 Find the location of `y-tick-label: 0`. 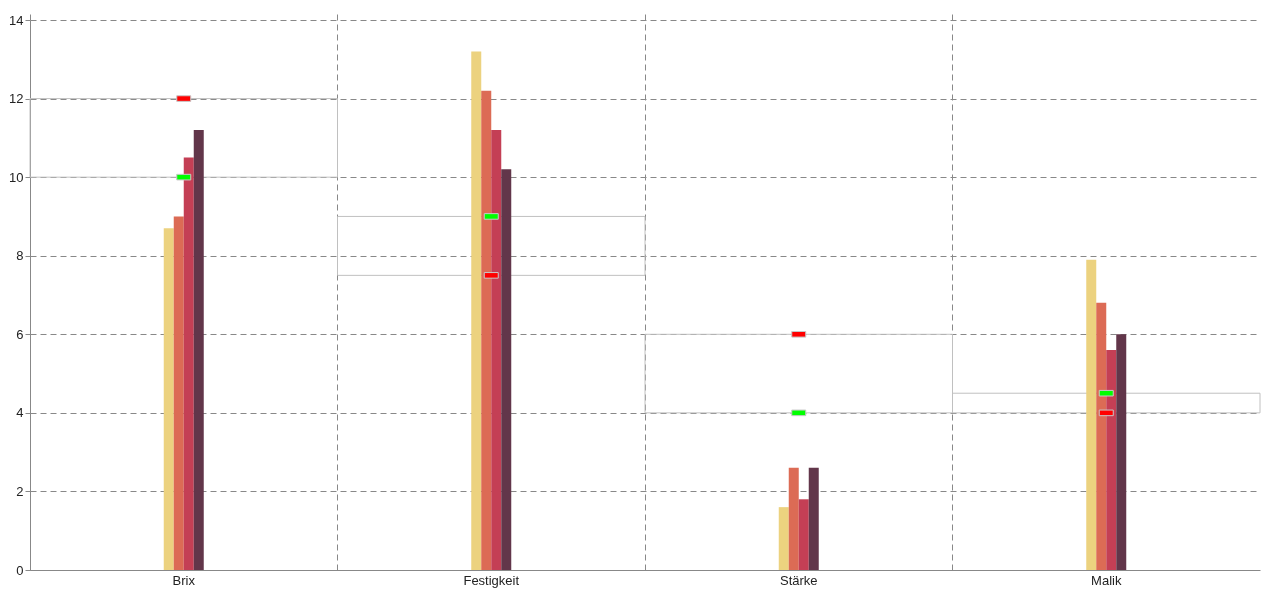

y-tick-label: 0 is located at coordinates (20, 570).